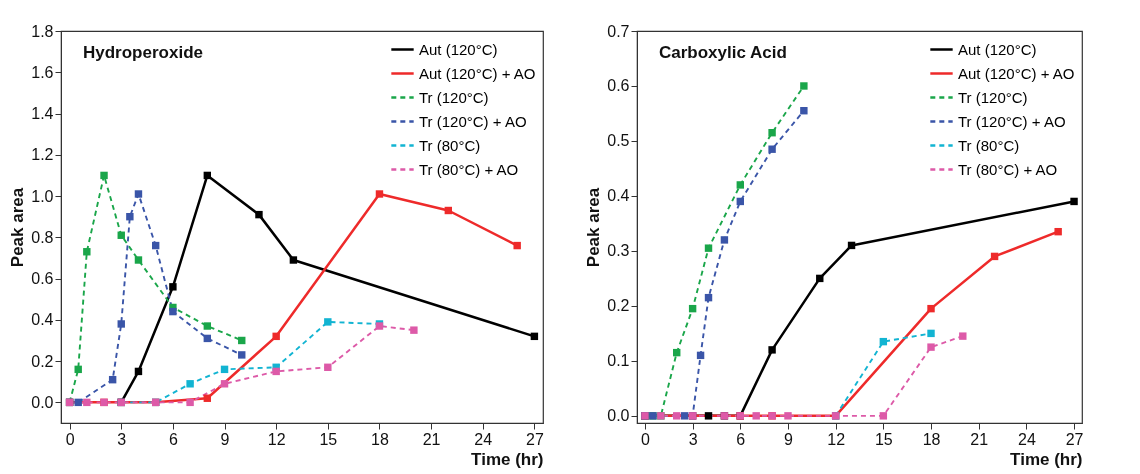 Image resolution: width=1140 pixels, height=474 pixels. Describe the element at coordinates (42, 155) in the screenshot. I see `y-tick-label: 1.2` at that location.